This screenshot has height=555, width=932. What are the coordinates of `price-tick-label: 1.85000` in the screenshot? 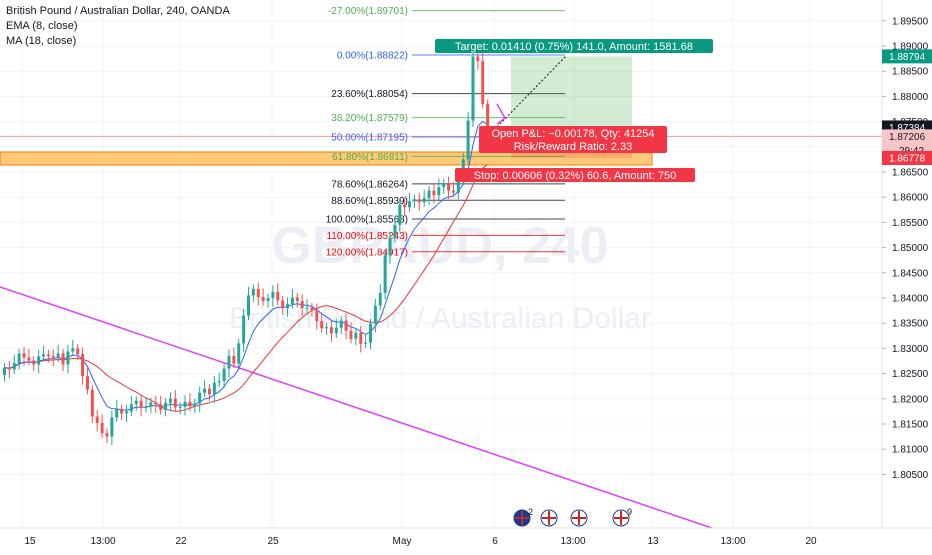 It's located at (910, 248).